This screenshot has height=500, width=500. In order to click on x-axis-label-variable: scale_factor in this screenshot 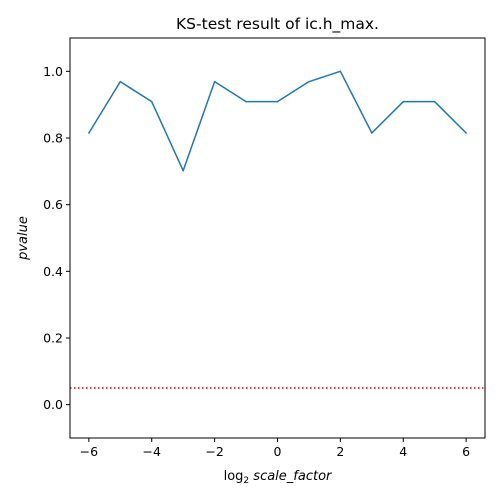, I will do `click(293, 476)`.